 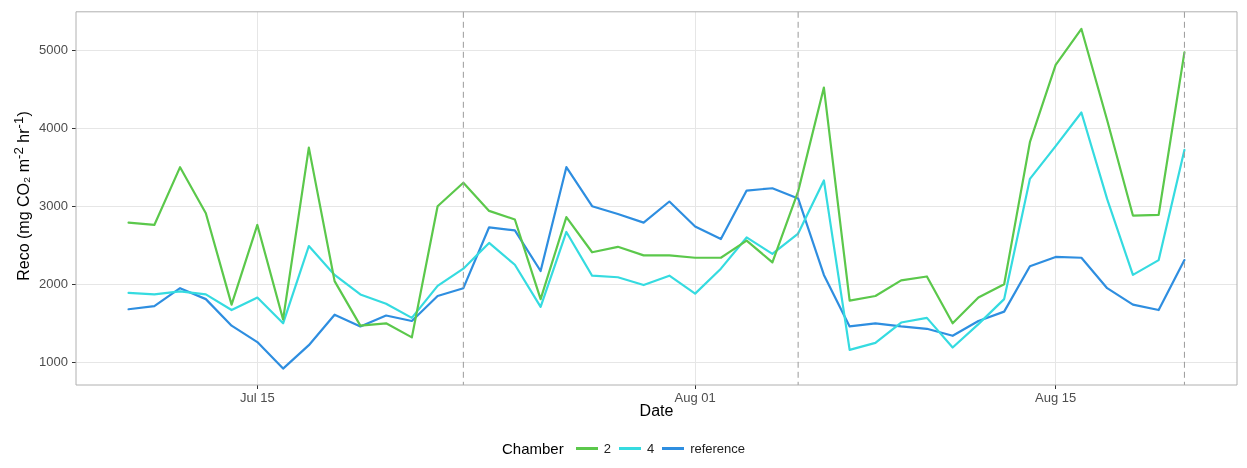 What do you see at coordinates (53, 205) in the screenshot?
I see `y-tick-label: 3000` at bounding box center [53, 205].